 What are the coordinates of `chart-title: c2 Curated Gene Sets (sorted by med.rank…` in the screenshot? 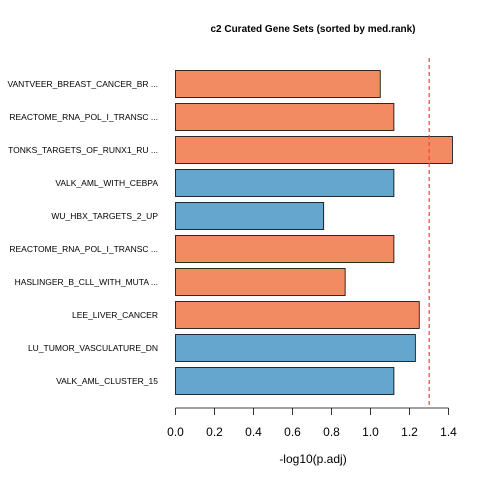 It's located at (312, 29).